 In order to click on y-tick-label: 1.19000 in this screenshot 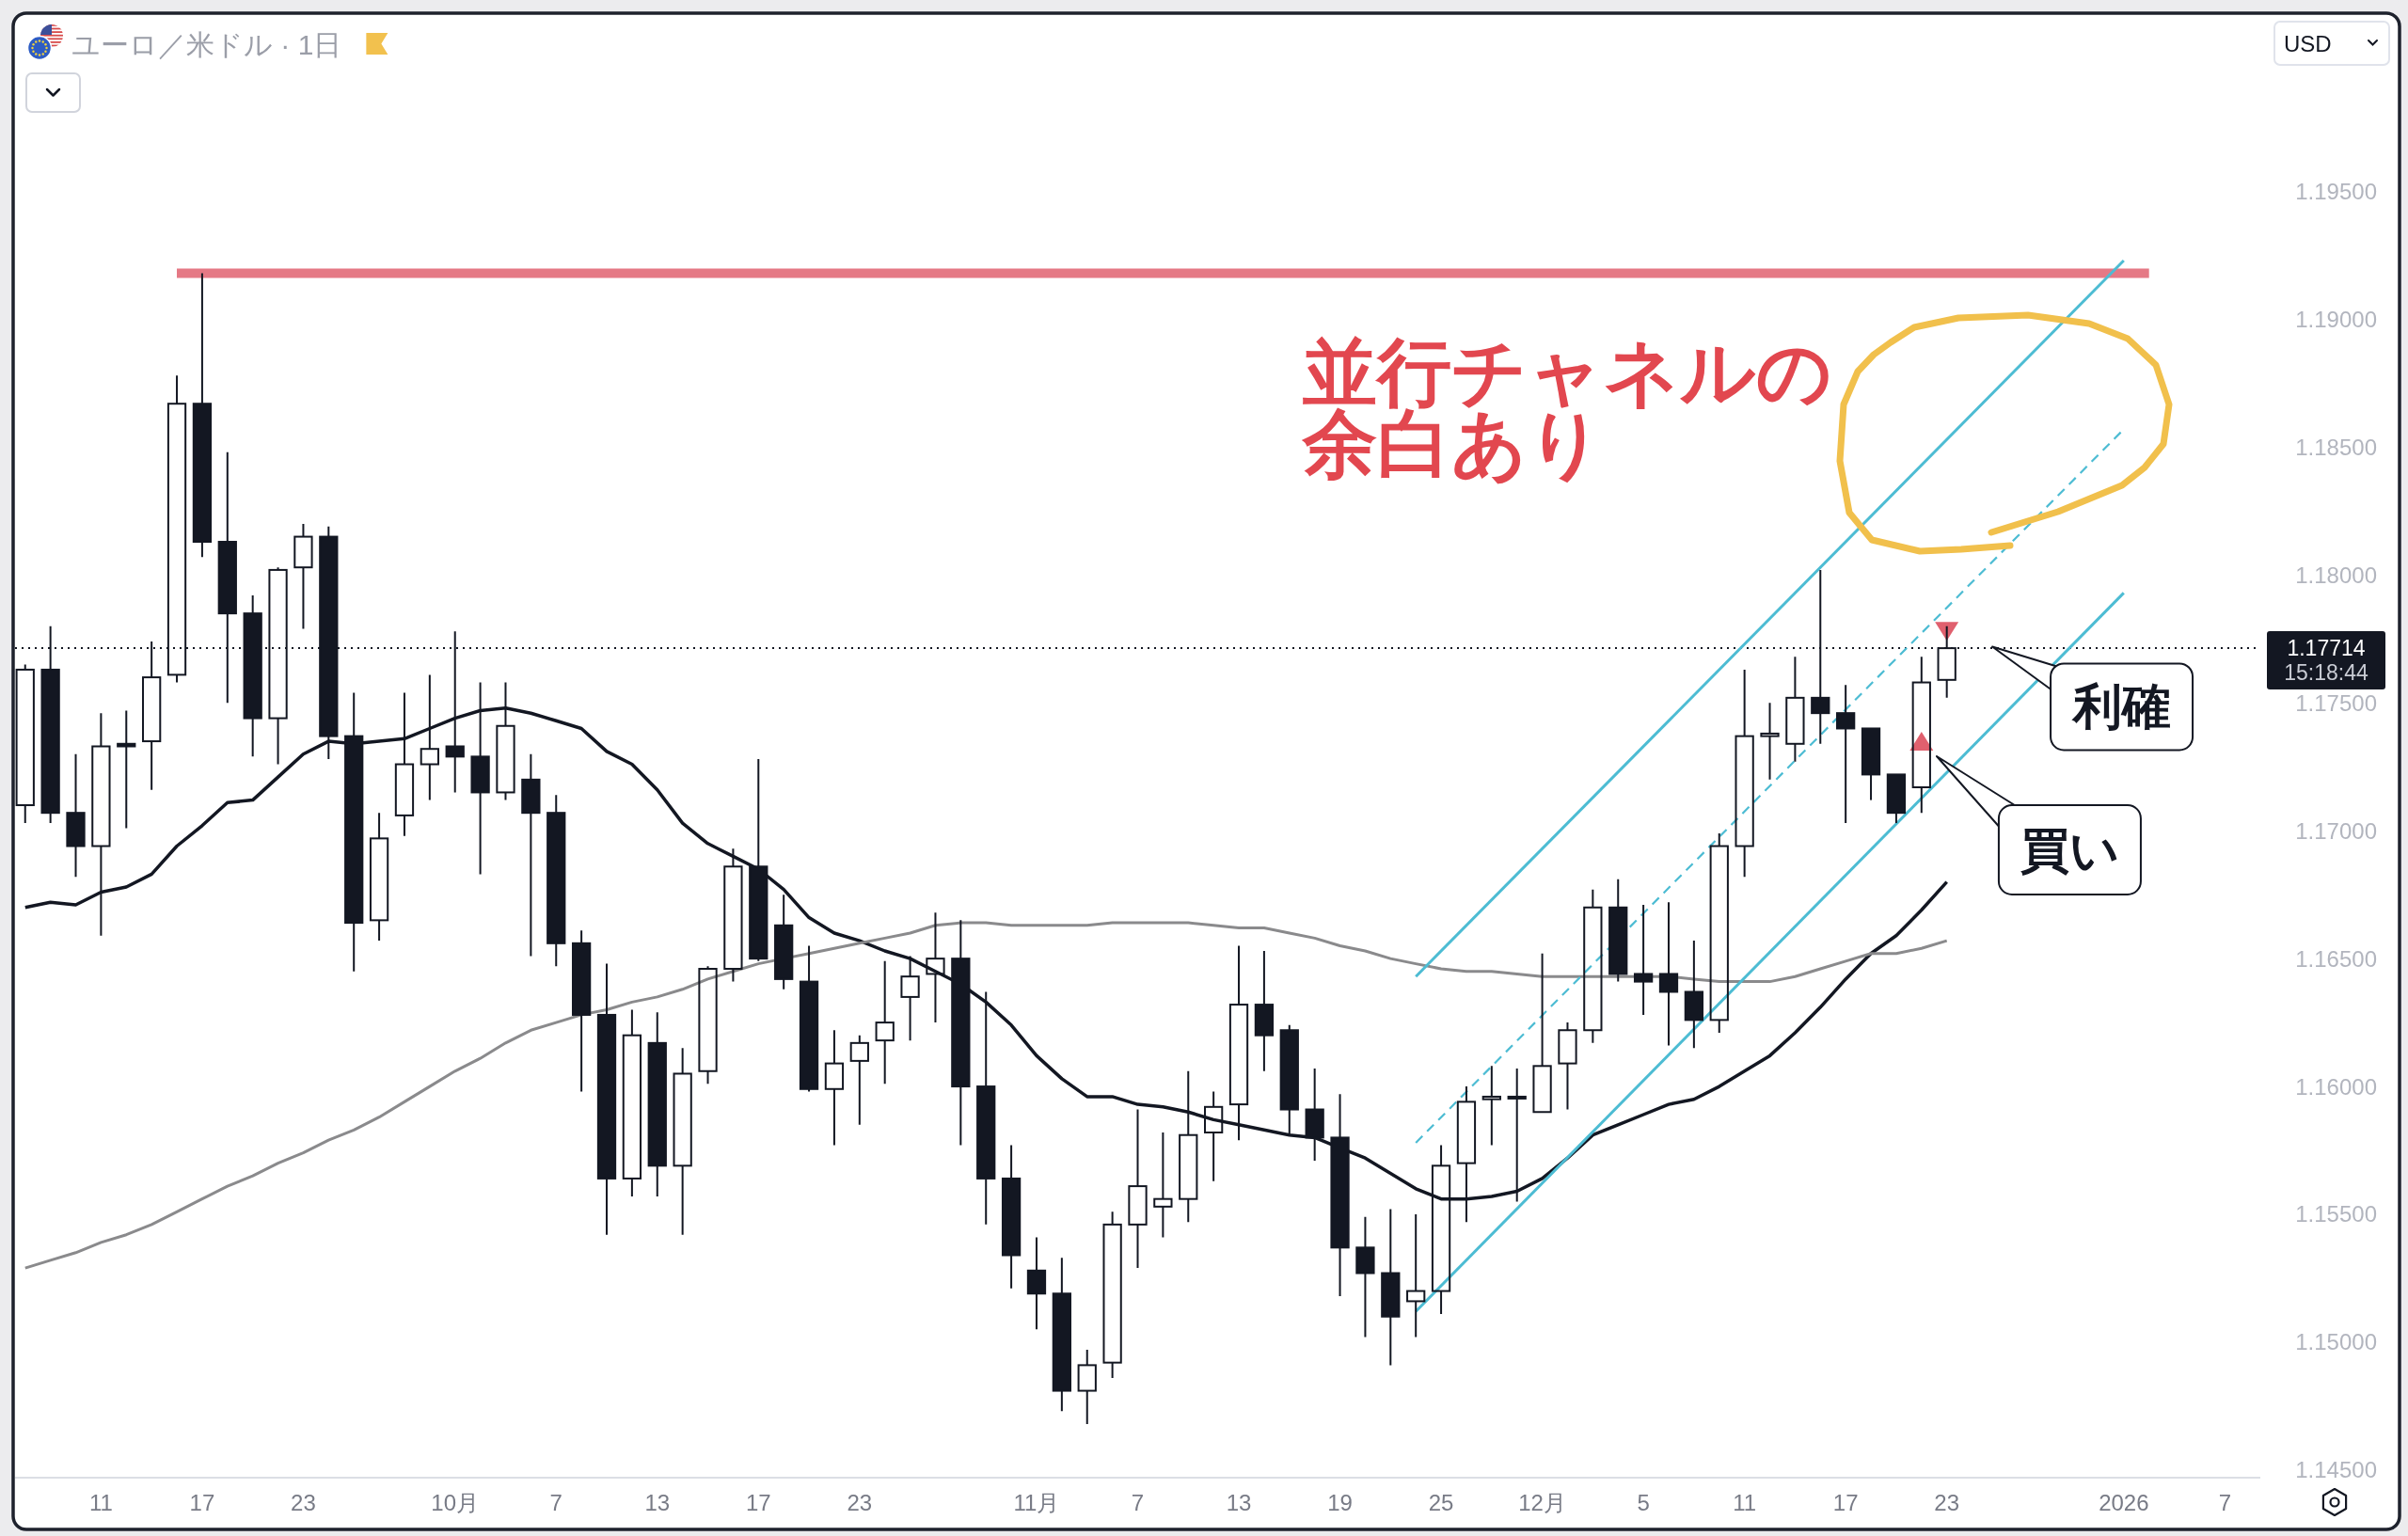, I will do `click(2336, 320)`.